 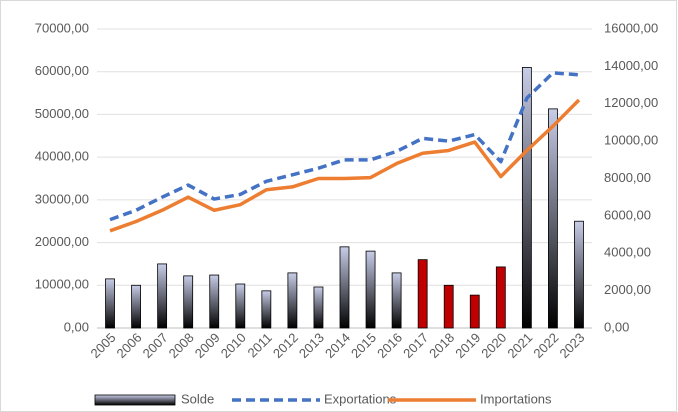 What do you see at coordinates (631, 27) in the screenshot?
I see `y2-tick-label: 16000,00` at bounding box center [631, 27].